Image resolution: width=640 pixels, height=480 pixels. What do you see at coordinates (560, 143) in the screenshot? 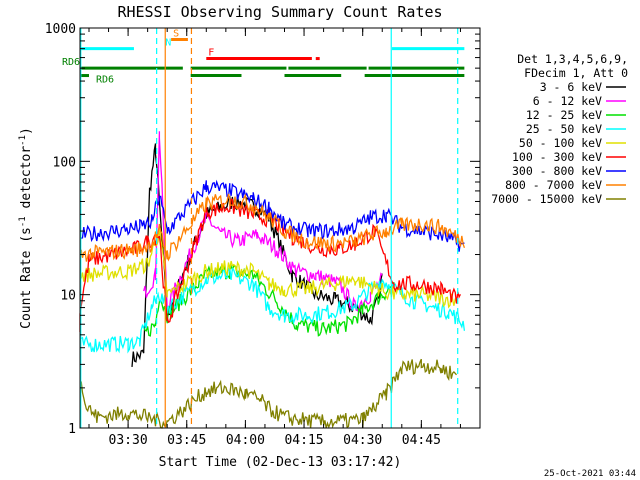
I see `legend-label-4: 50 - 100 keV` at bounding box center [560, 143].